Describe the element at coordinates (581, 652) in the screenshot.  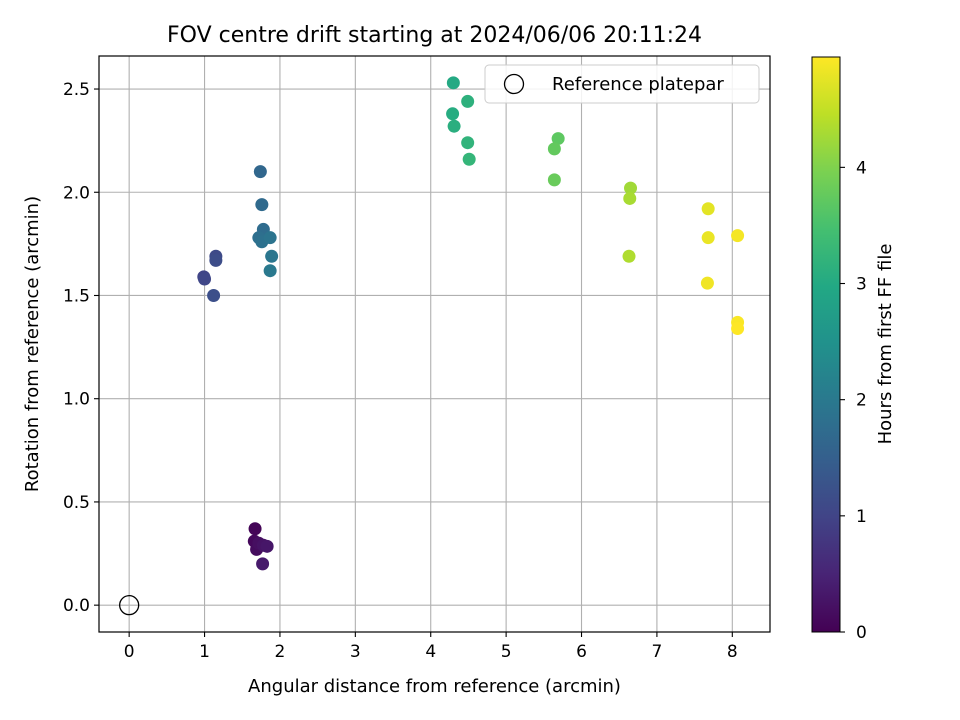
I see `x-tick-label: 6` at that location.